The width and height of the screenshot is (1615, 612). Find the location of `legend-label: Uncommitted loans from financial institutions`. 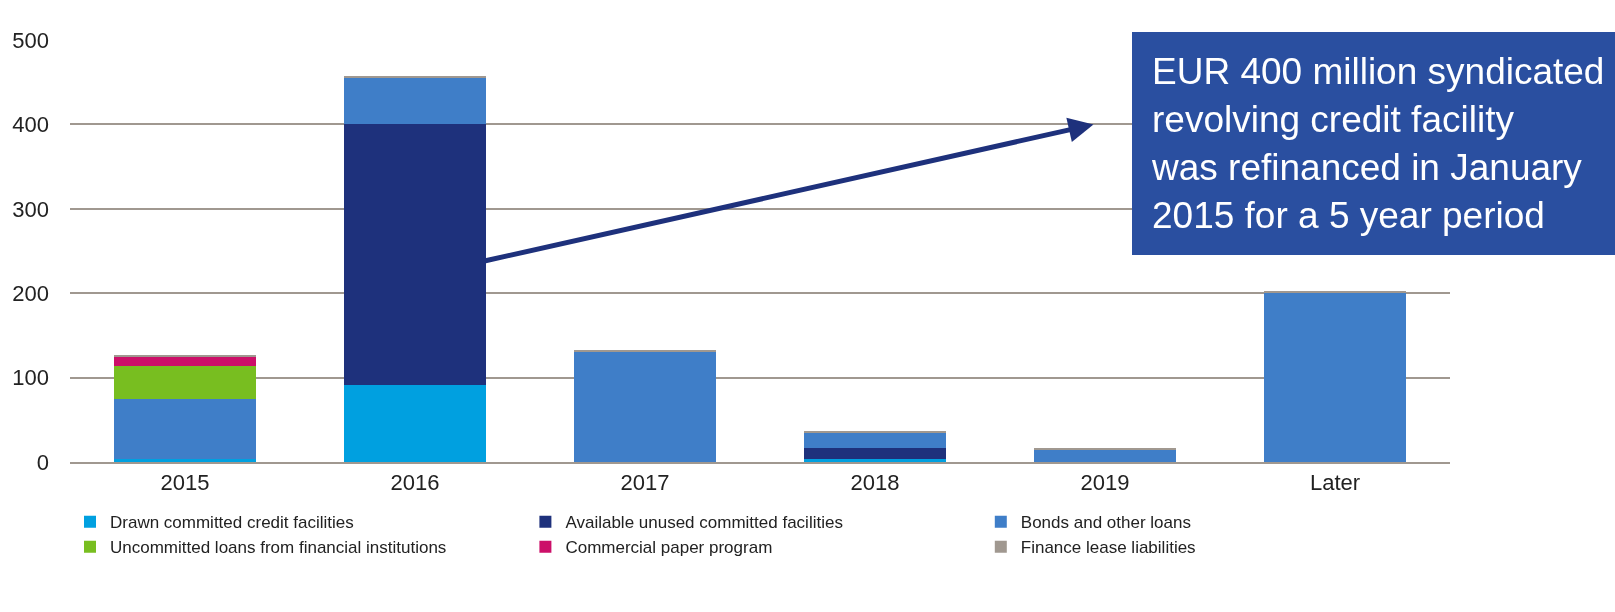

legend-label: Uncommitted loans from financial institutions is located at coordinates (278, 548).